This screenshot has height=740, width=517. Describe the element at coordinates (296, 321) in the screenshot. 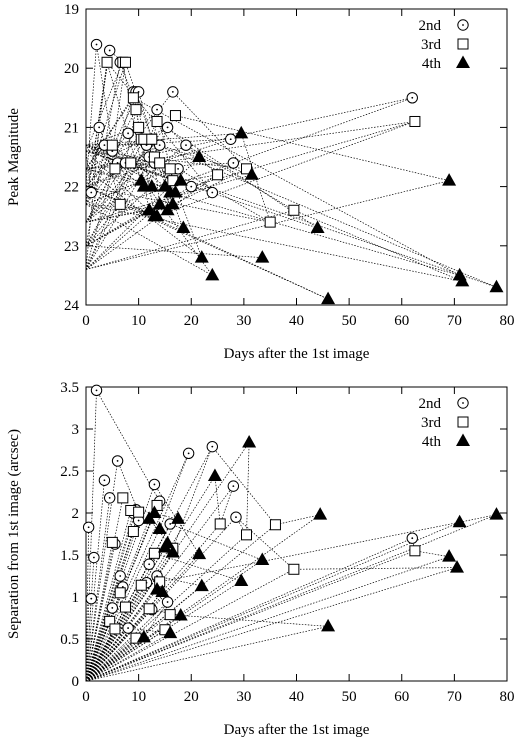

I see `x-tick-label: 40` at that location.